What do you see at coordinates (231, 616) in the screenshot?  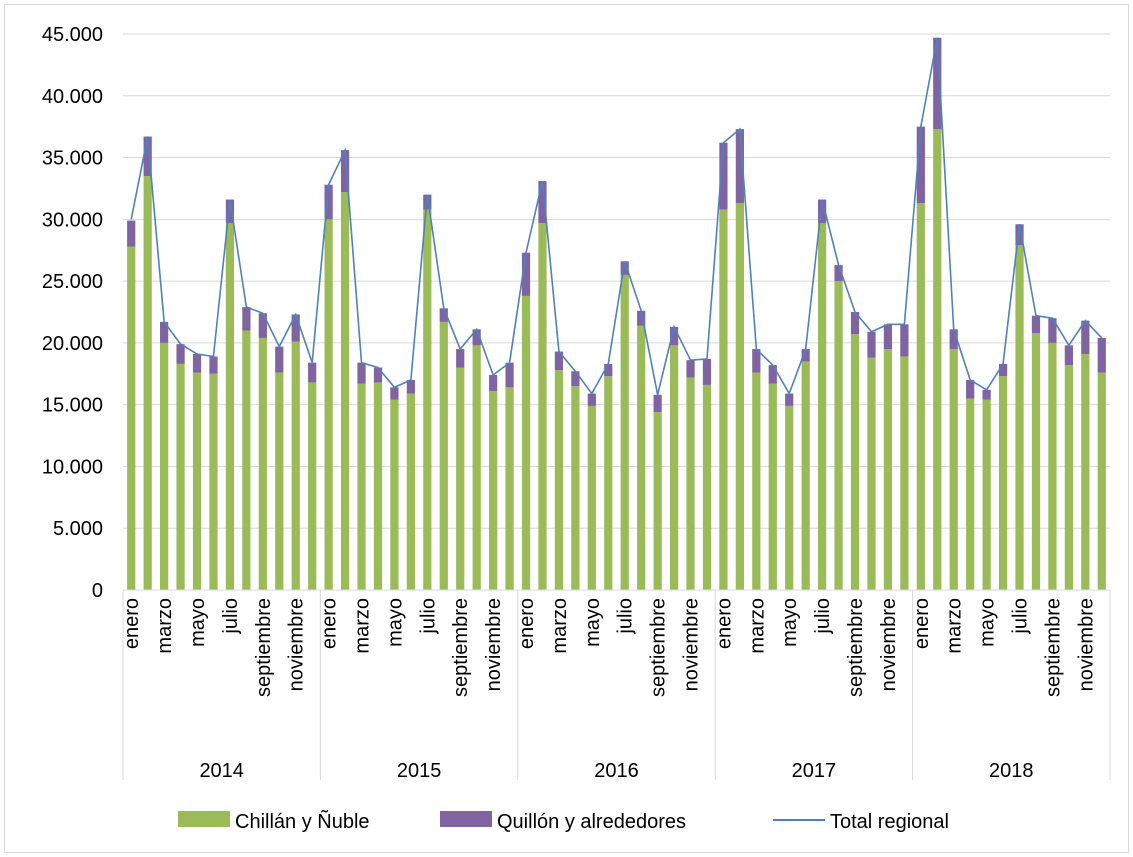 I see `x-month-label: julio` at bounding box center [231, 616].